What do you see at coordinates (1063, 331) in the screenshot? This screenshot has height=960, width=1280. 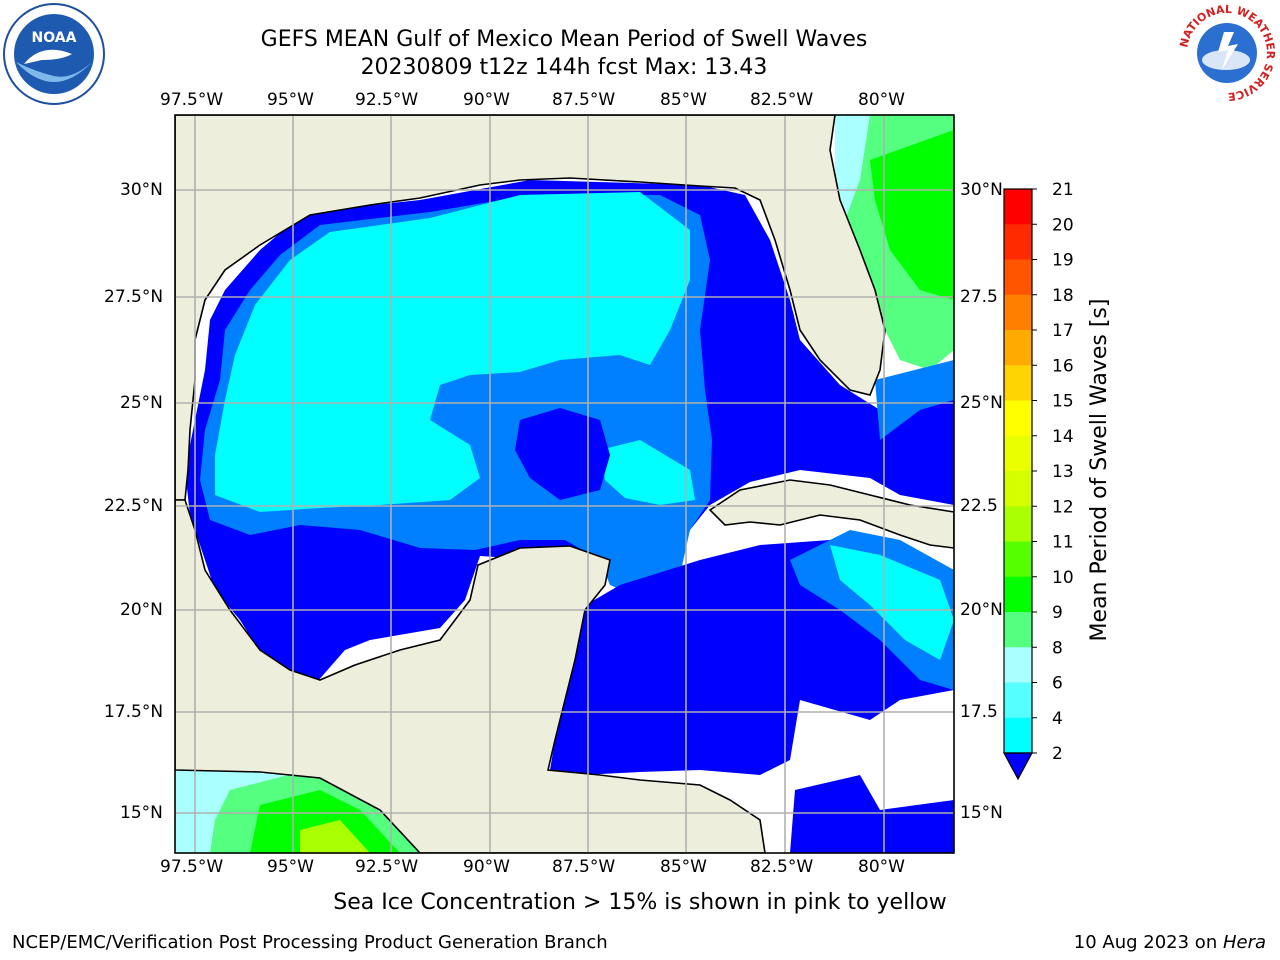 I see `colorbar-tick-label: 17` at bounding box center [1063, 331].